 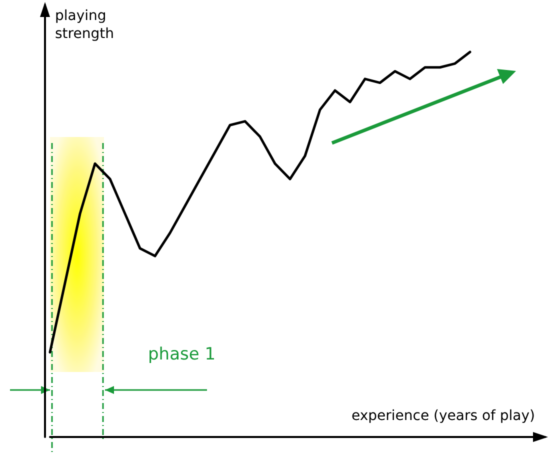 What do you see at coordinates (84, 25) in the screenshot?
I see `y-axis-title: playing strength` at bounding box center [84, 25].